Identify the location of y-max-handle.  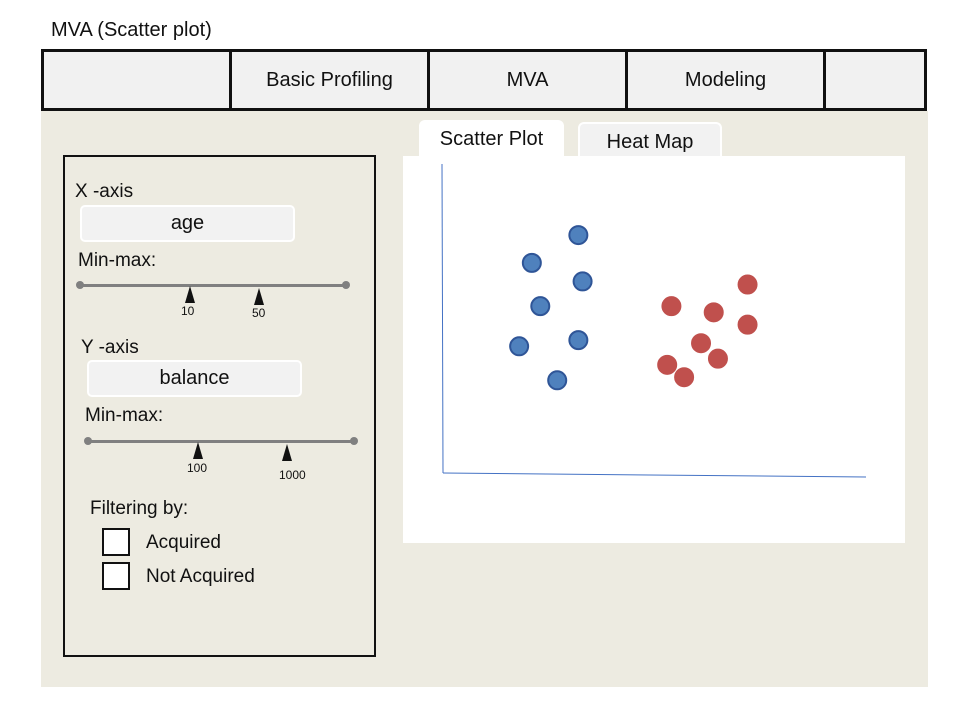
(287, 452).